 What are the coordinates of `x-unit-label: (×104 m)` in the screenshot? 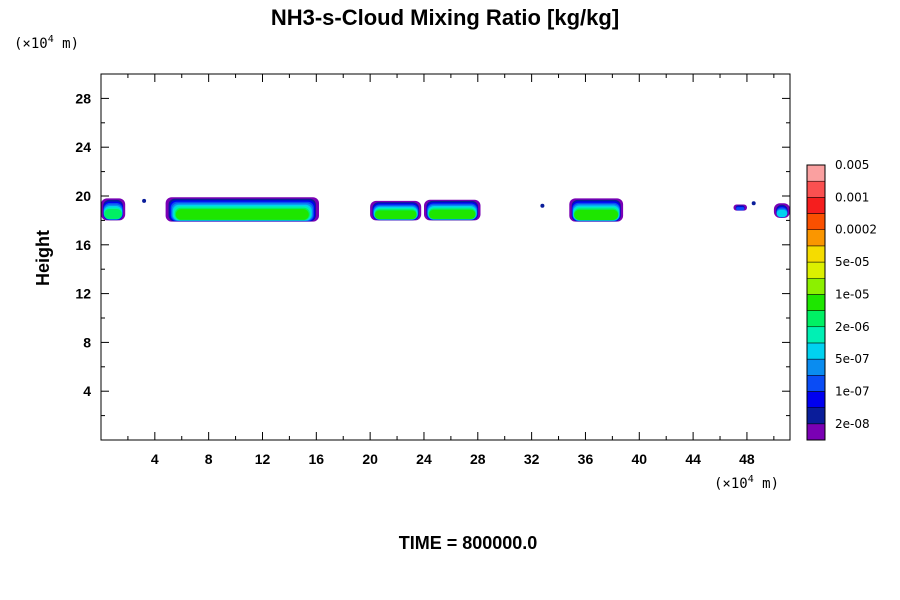 It's located at (746, 483).